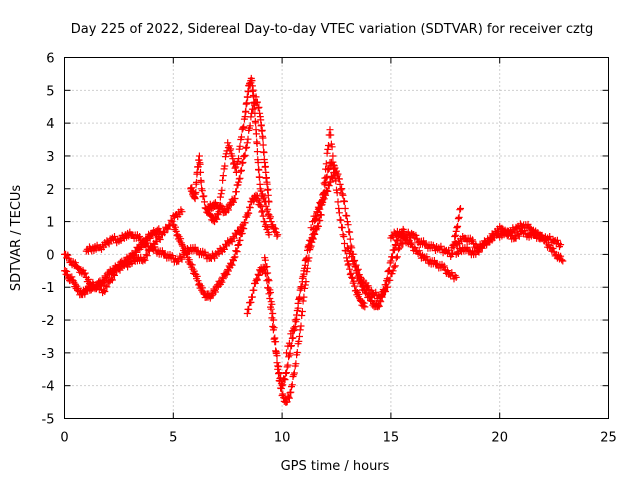 The width and height of the screenshot is (640, 480). What do you see at coordinates (50, 124) in the screenshot?
I see `y-tick-label: 4` at bounding box center [50, 124].